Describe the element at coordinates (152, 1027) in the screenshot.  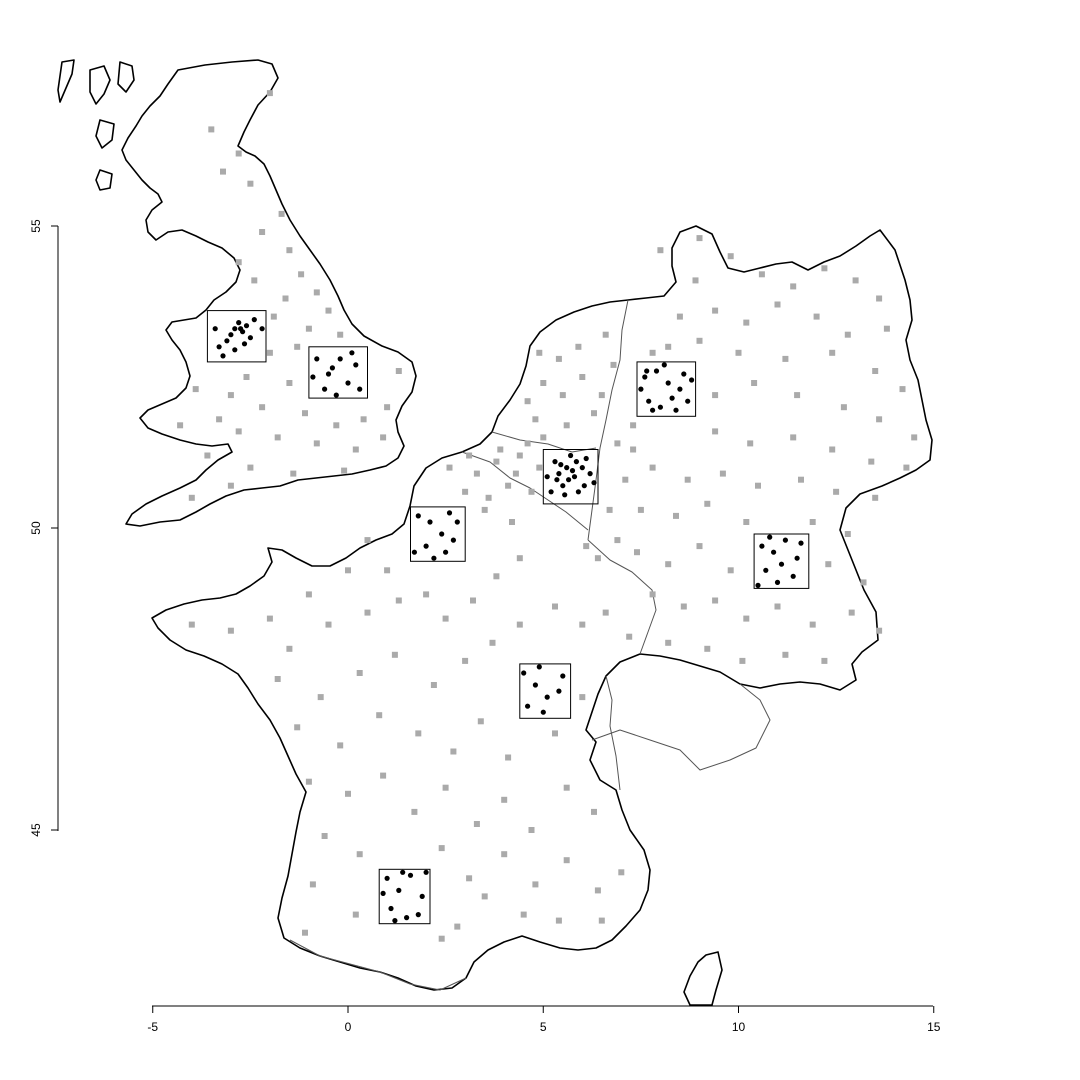
I see `x-tick-label: -5` at that location.